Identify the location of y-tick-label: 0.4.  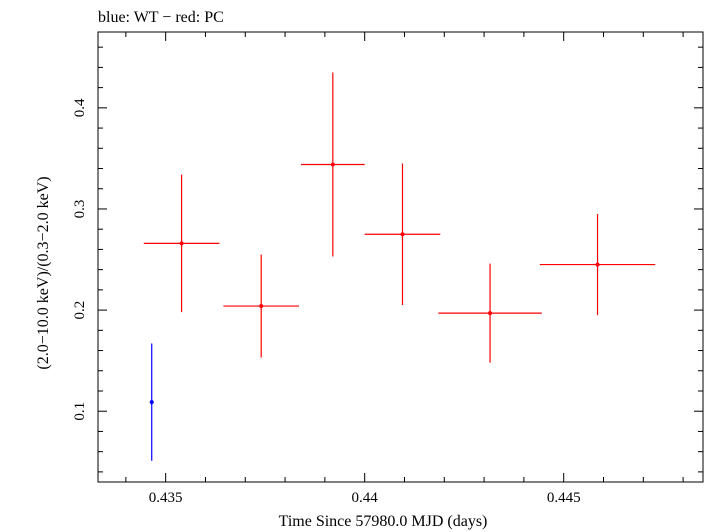
(80, 107).